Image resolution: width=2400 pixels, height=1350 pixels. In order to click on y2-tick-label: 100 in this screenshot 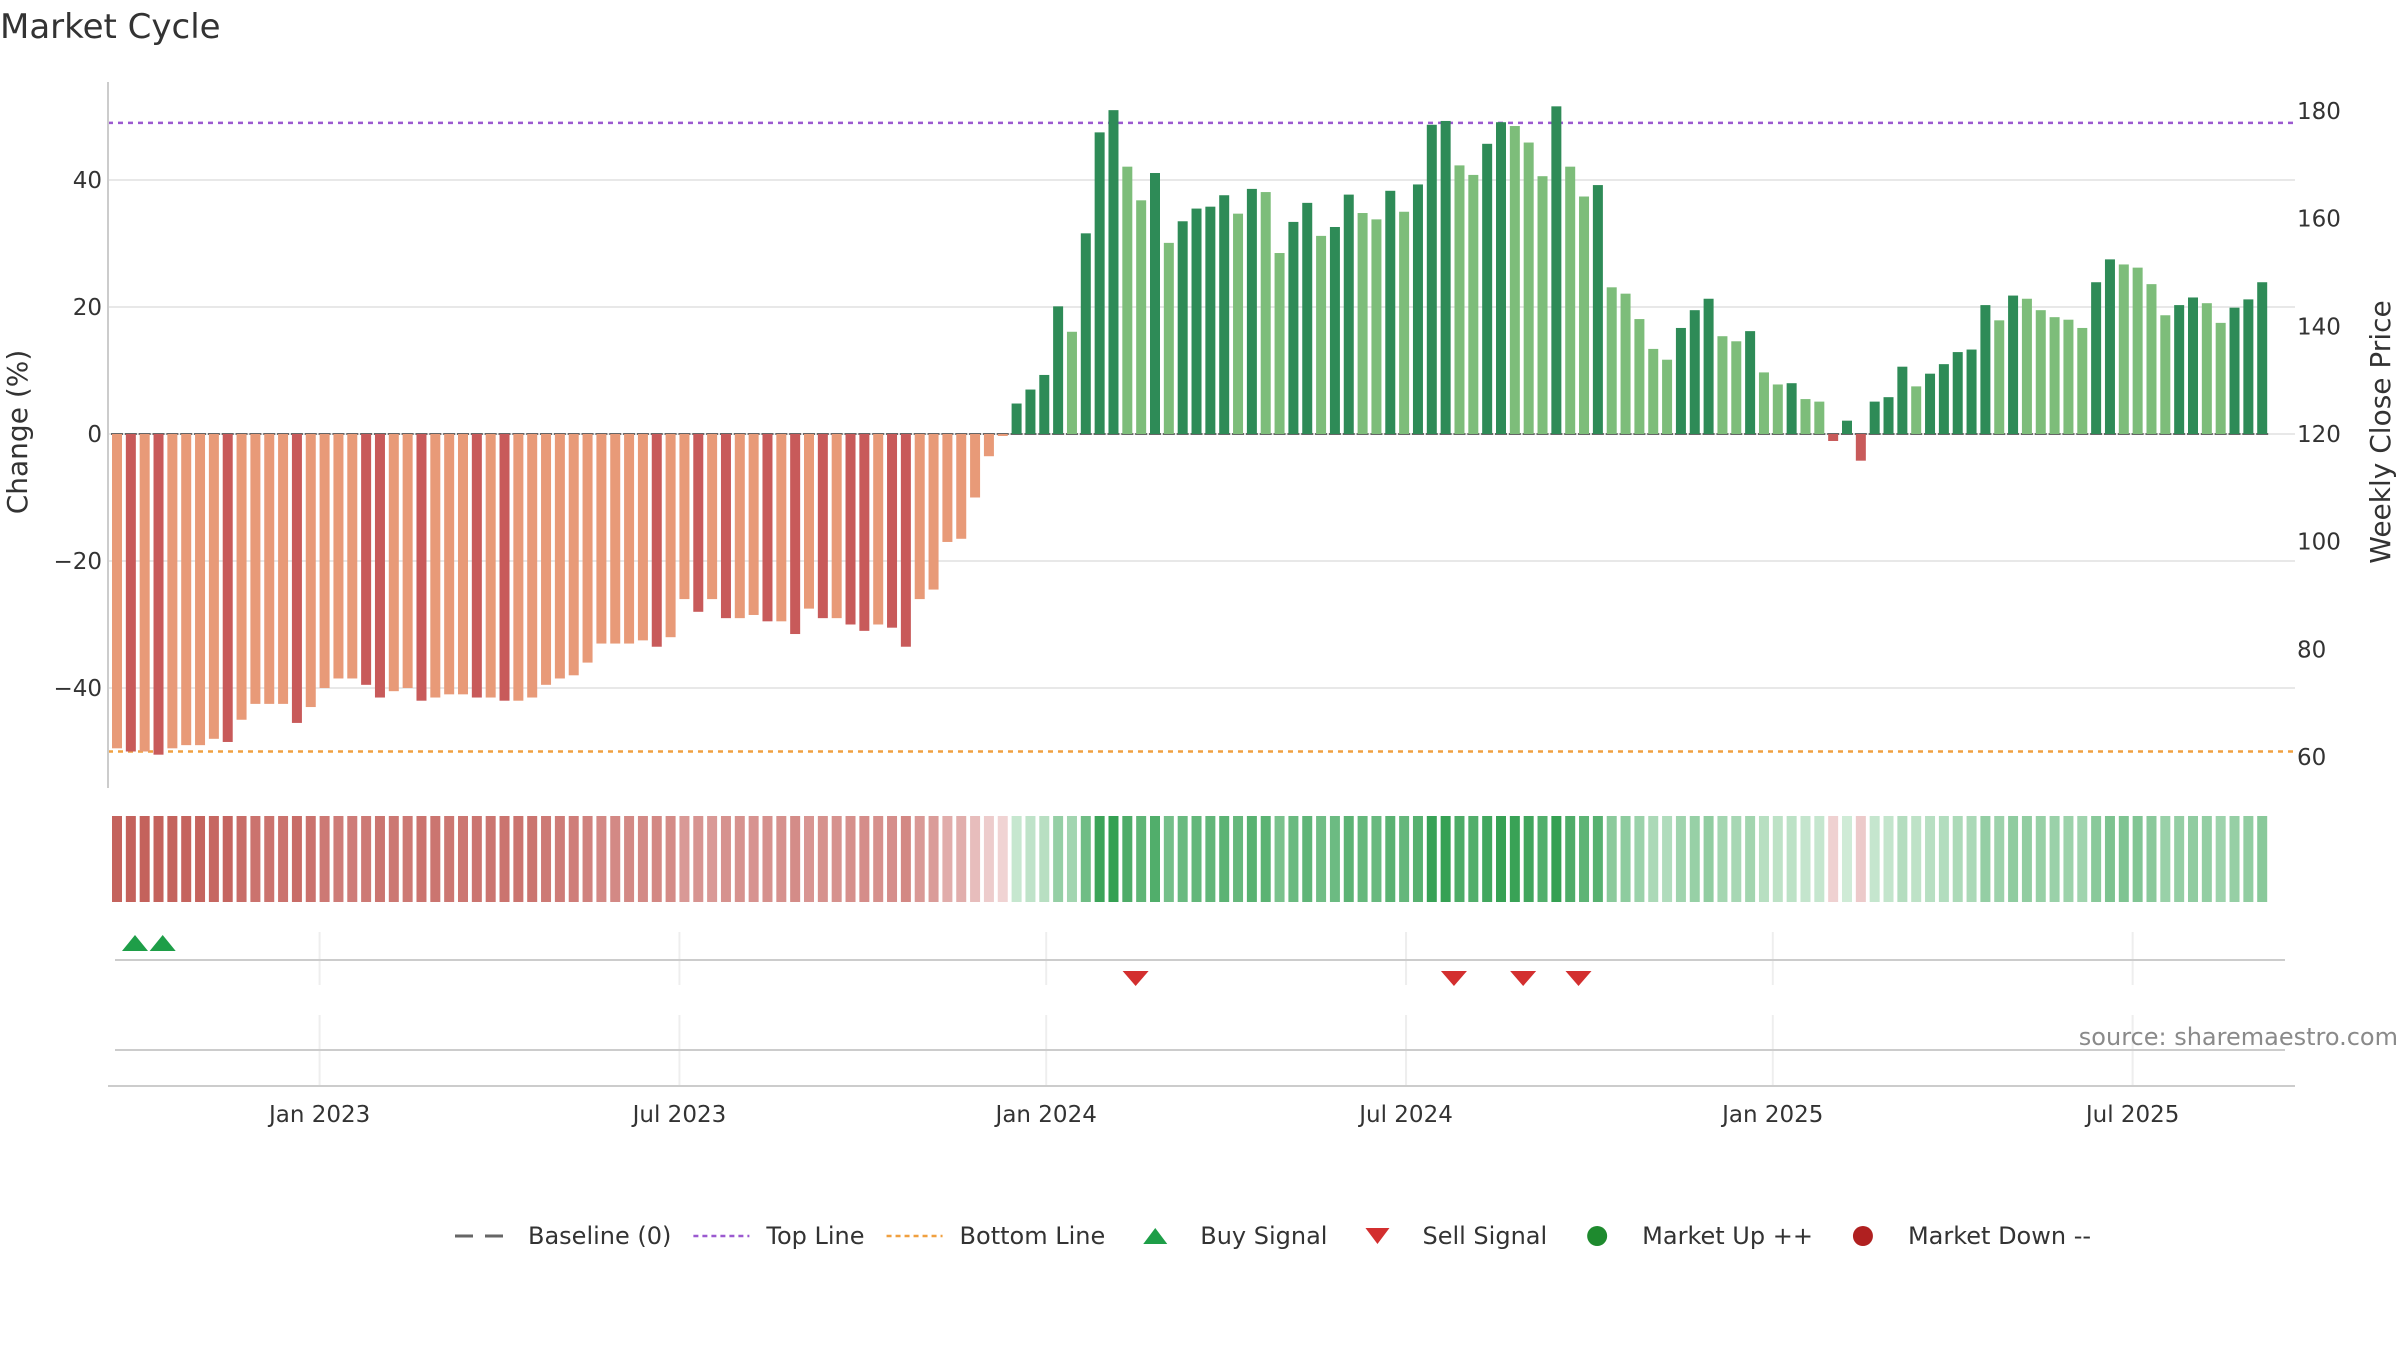, I will do `click(2319, 543)`.